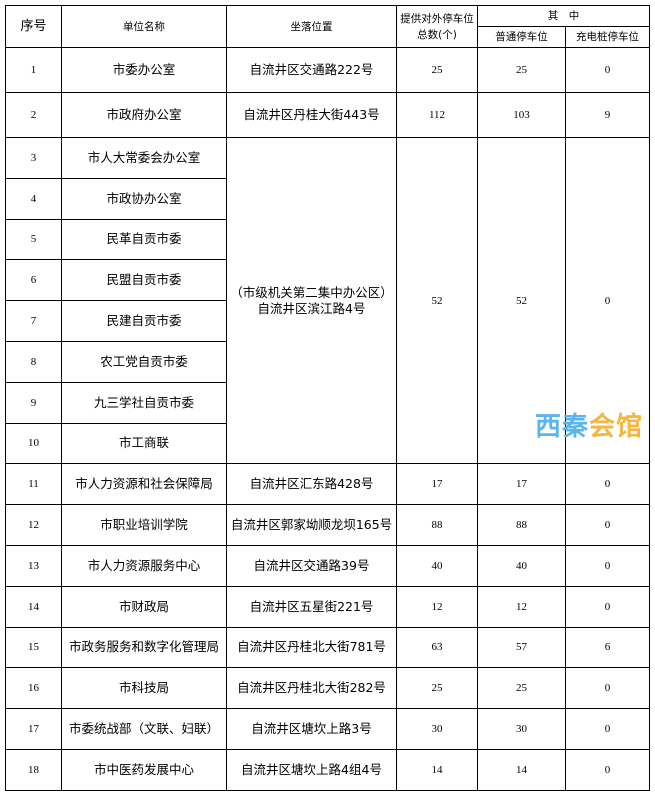  What do you see at coordinates (437, 525) in the screenshot?
I see `total-spaces: 88` at bounding box center [437, 525].